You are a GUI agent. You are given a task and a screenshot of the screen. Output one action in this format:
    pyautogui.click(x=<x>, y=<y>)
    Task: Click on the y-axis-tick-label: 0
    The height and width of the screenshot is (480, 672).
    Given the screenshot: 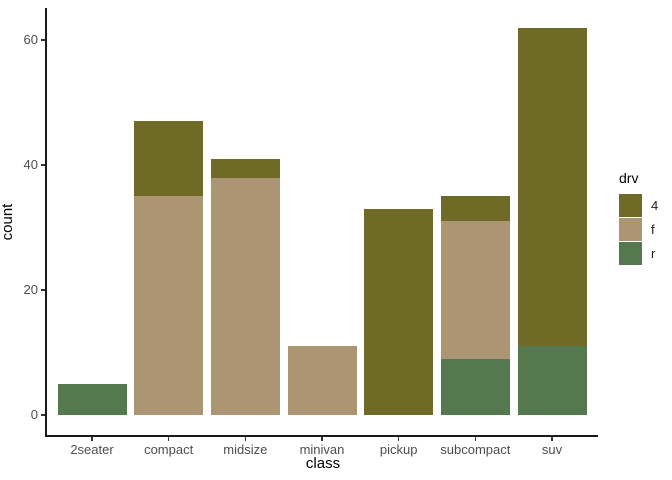 What is the action you would take?
    pyautogui.click(x=34, y=414)
    